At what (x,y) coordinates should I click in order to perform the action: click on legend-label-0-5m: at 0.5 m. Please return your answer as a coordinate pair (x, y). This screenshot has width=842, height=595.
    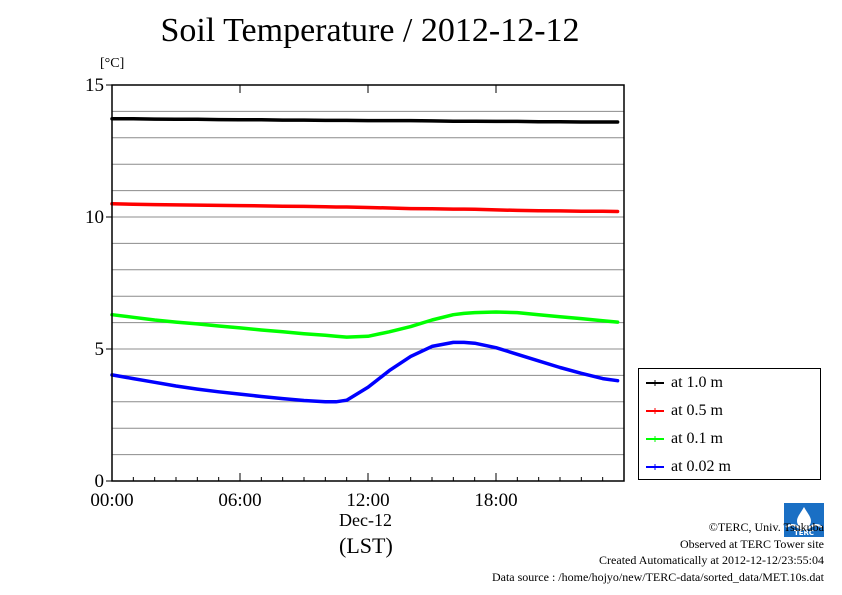
    Looking at the image, I should click on (697, 410).